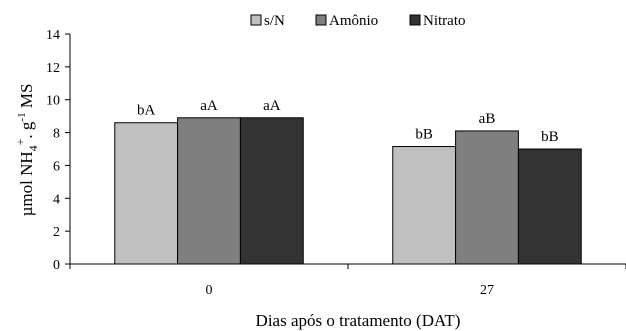  I want to click on y-tick-label: 14, so click(53, 35).